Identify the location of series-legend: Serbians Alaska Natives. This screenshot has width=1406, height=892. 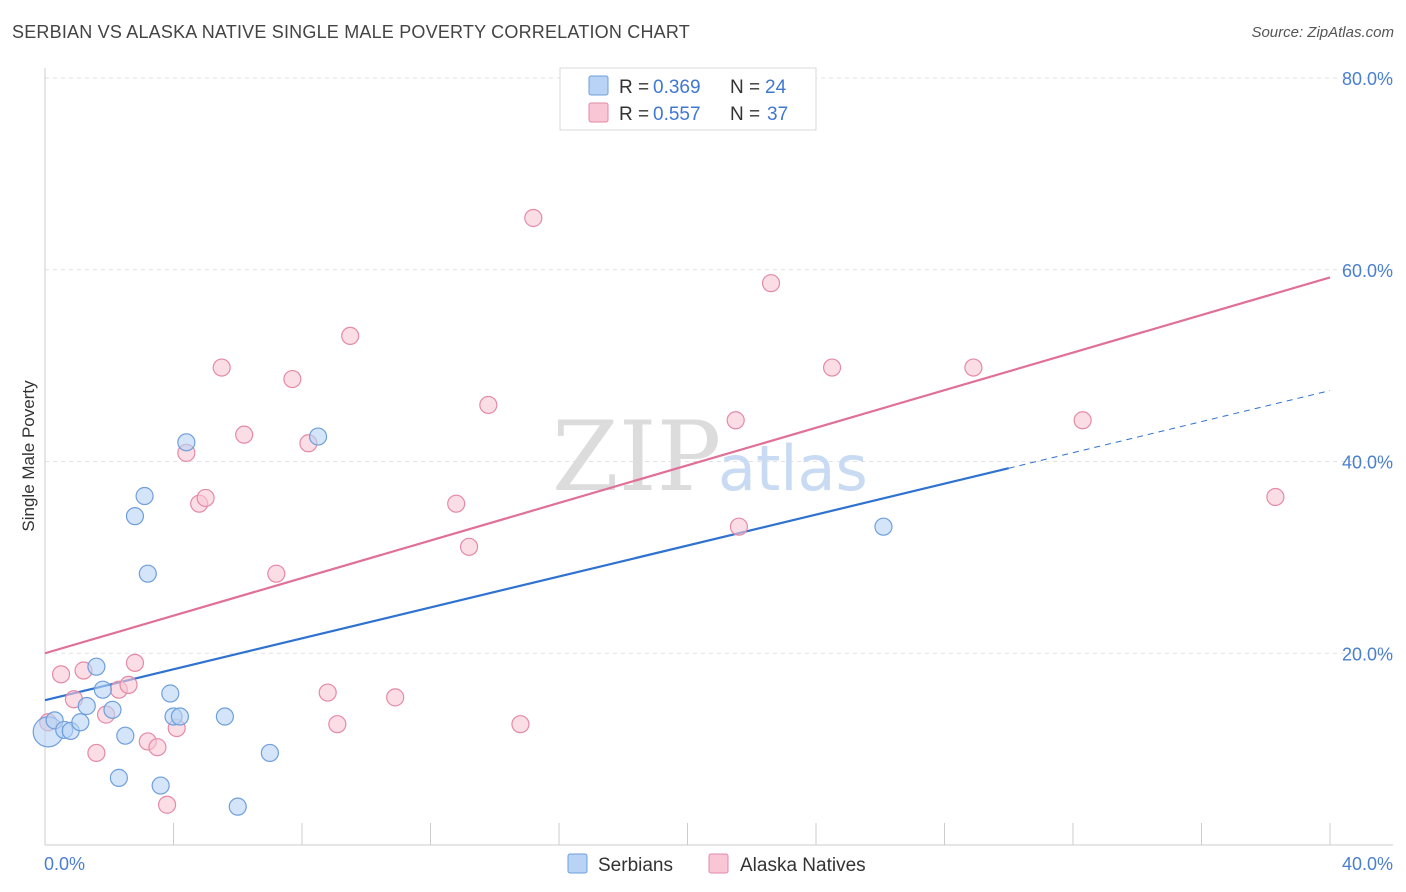
(716, 864).